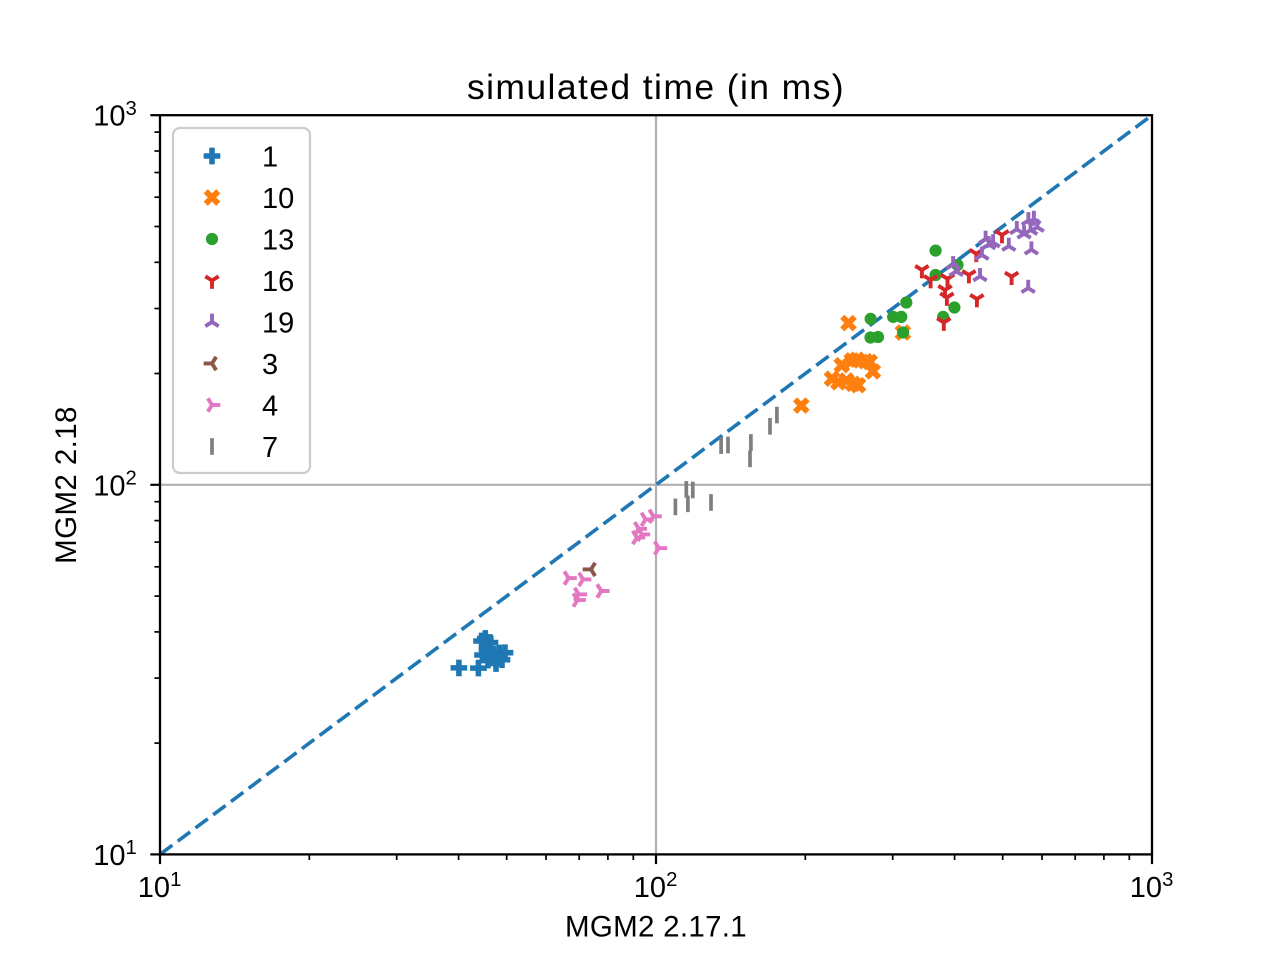 The width and height of the screenshot is (1280, 960). What do you see at coordinates (270, 407) in the screenshot?
I see `svg-text: 4` at bounding box center [270, 407].